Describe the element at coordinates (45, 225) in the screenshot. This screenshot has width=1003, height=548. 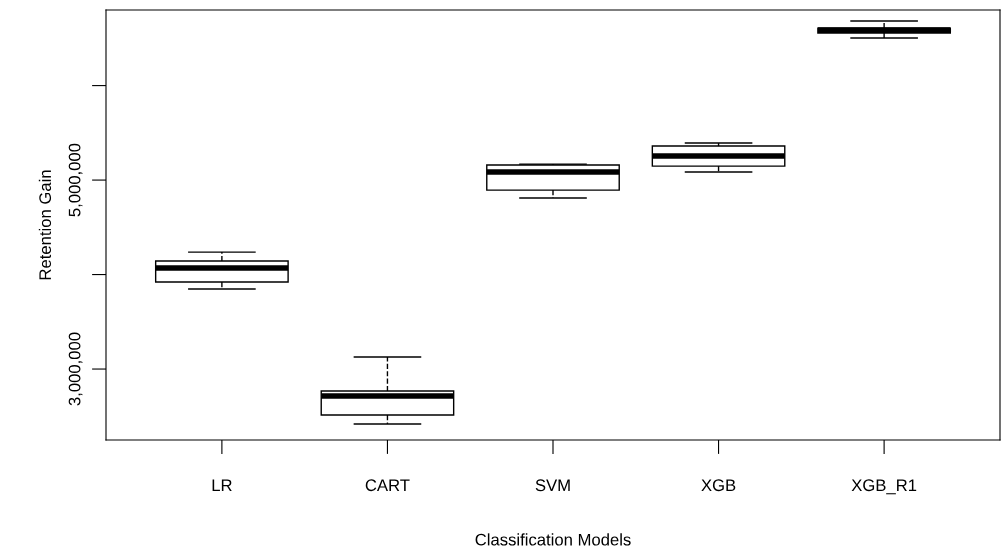
I see `y-axis-title: Retention Gain` at that location.